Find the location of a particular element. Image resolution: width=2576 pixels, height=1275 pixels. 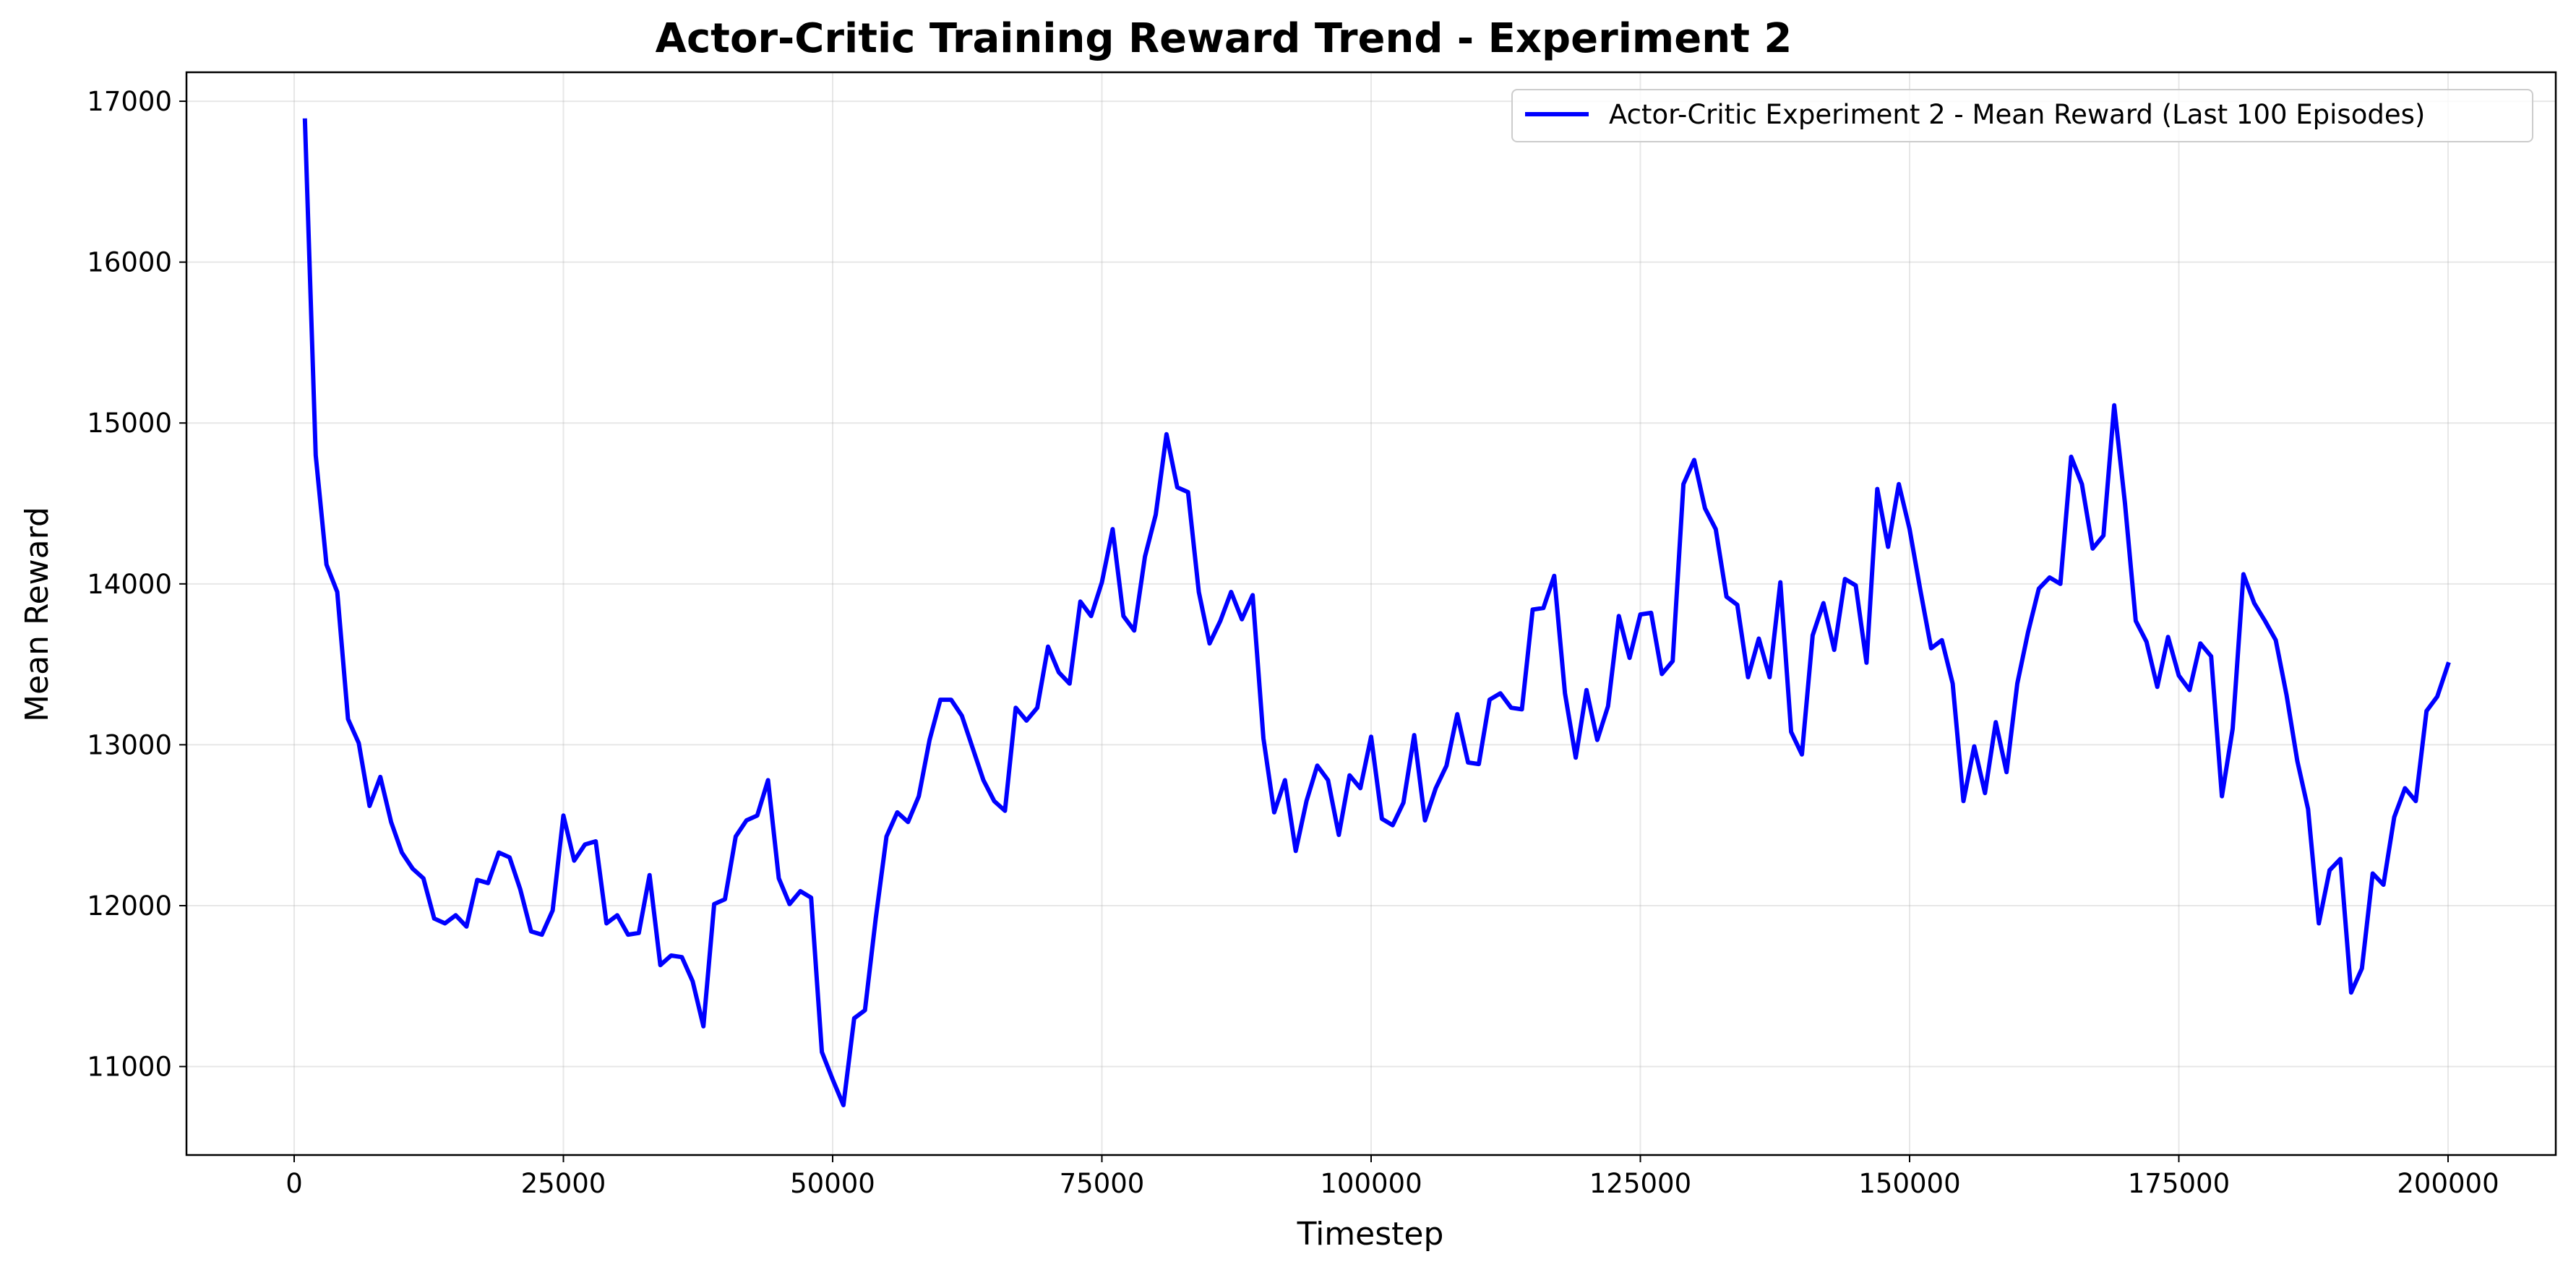

y-tick-label: 11000 is located at coordinates (129, 1067).